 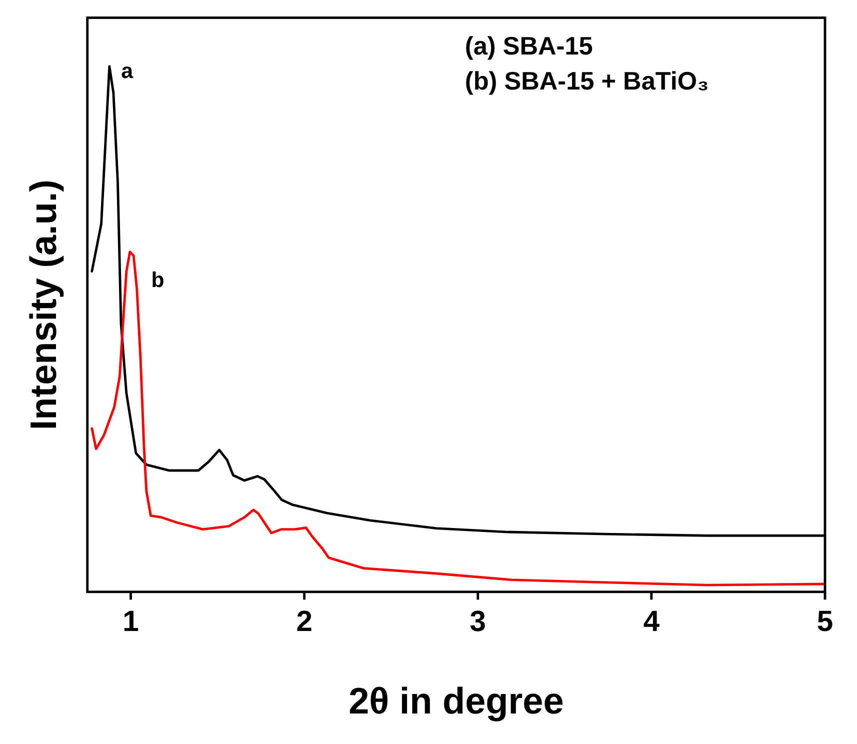 What do you see at coordinates (43, 305) in the screenshot?
I see `y-axis-title: Intensity (a.u.)` at bounding box center [43, 305].